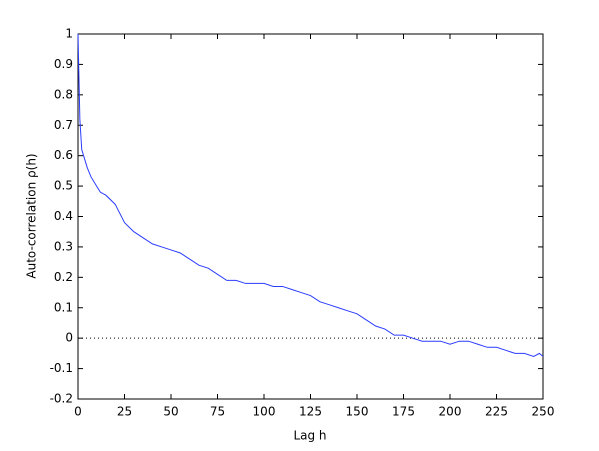  I want to click on y-tick-label: 0.8, so click(63, 94).